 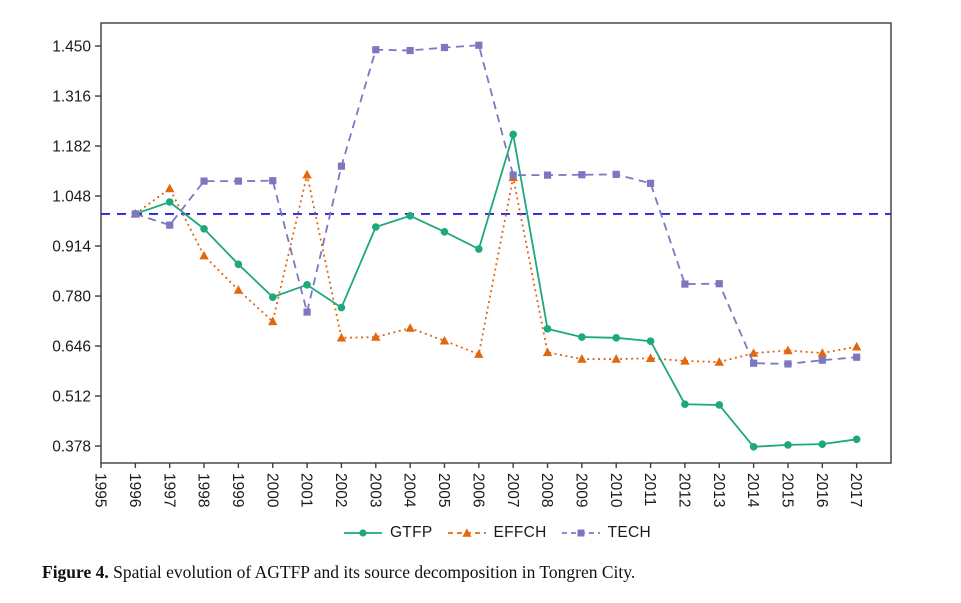 What do you see at coordinates (374, 490) in the screenshot?
I see `x-axis-tick-label: 2003` at bounding box center [374, 490].